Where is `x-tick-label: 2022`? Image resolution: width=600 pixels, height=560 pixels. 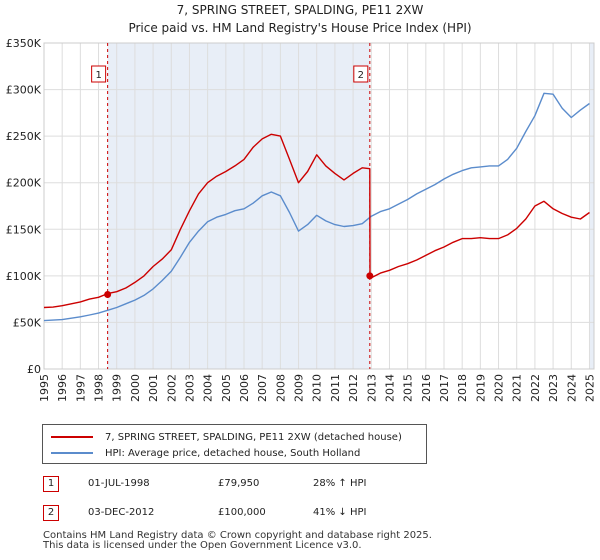
x-tick-label: 2022 is located at coordinates (535, 388).